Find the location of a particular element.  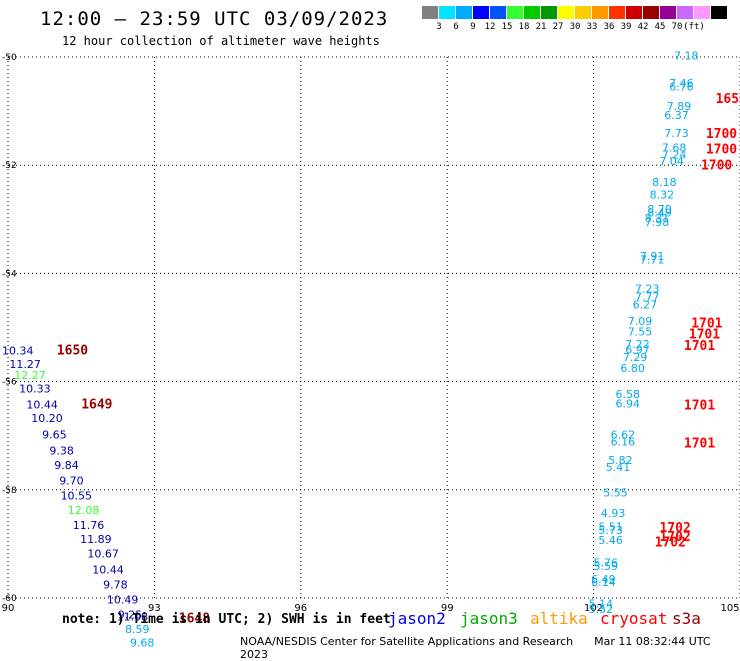

wave-height-label: 5.73 is located at coordinates (610, 530).